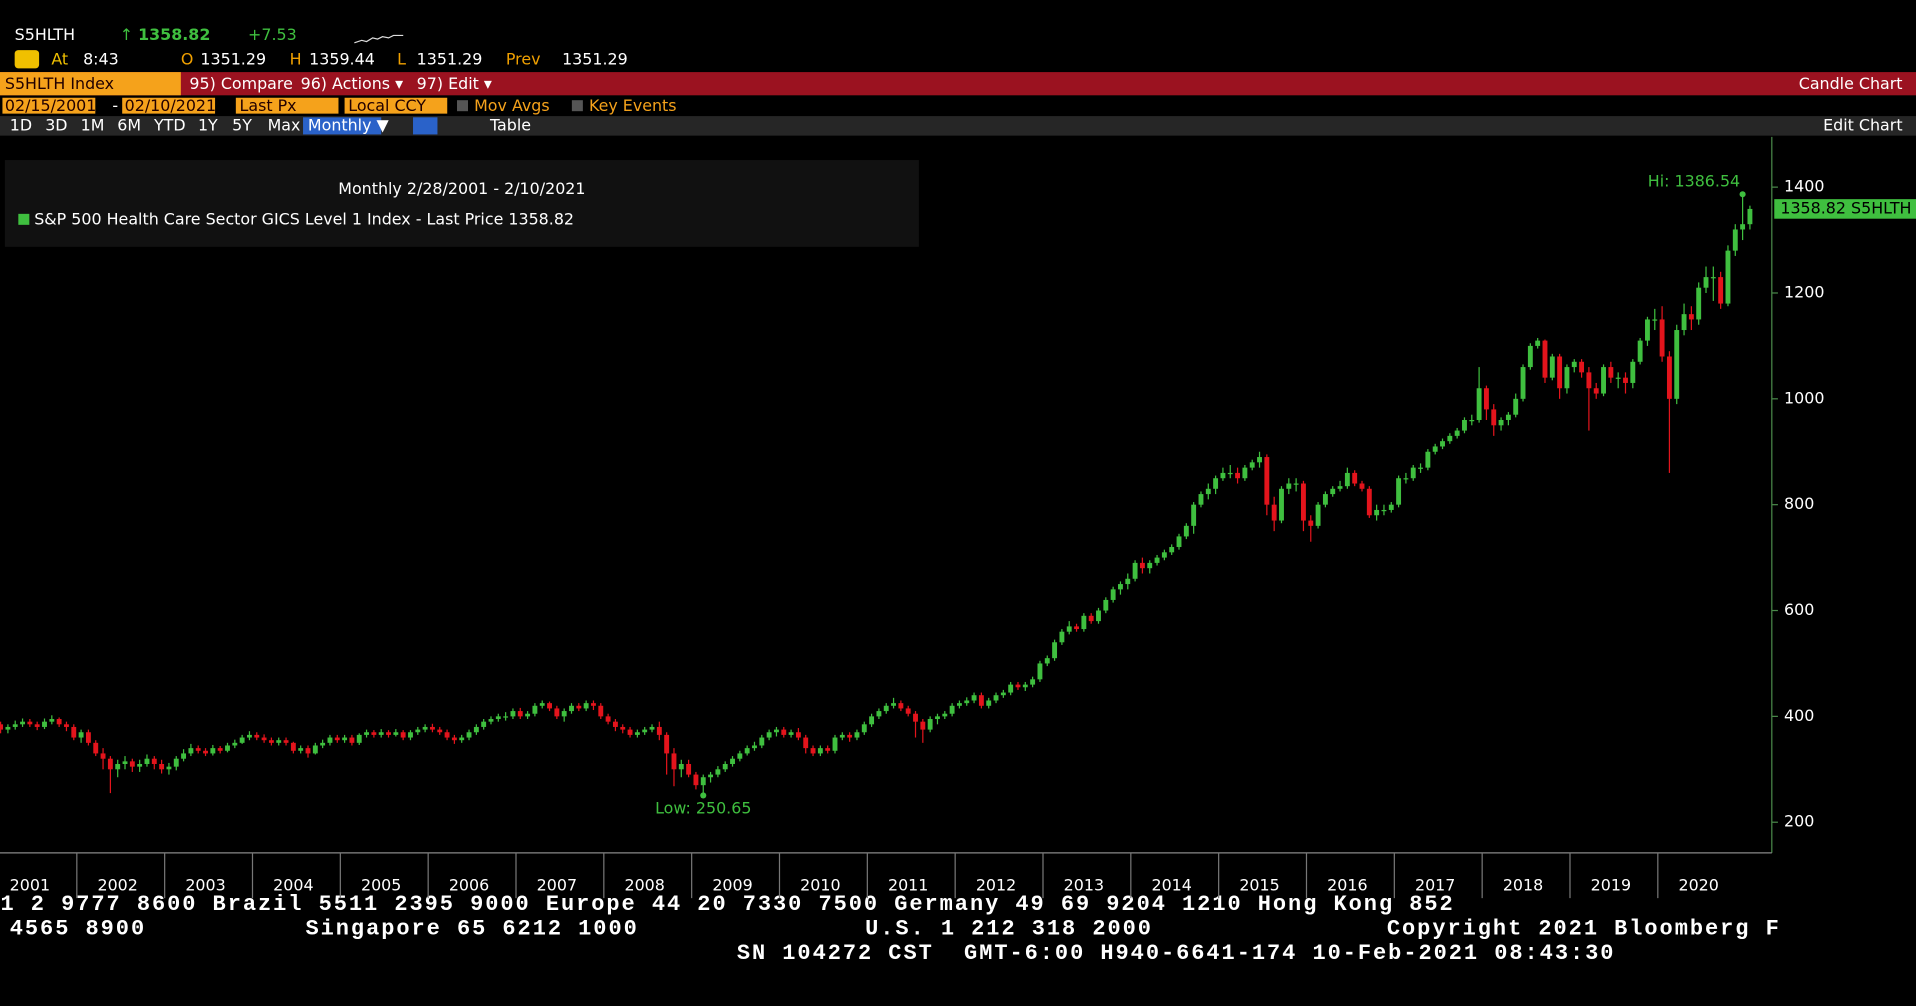 This screenshot has width=1916, height=1006. What do you see at coordinates (510, 124) in the screenshot?
I see `table-button: Table` at bounding box center [510, 124].